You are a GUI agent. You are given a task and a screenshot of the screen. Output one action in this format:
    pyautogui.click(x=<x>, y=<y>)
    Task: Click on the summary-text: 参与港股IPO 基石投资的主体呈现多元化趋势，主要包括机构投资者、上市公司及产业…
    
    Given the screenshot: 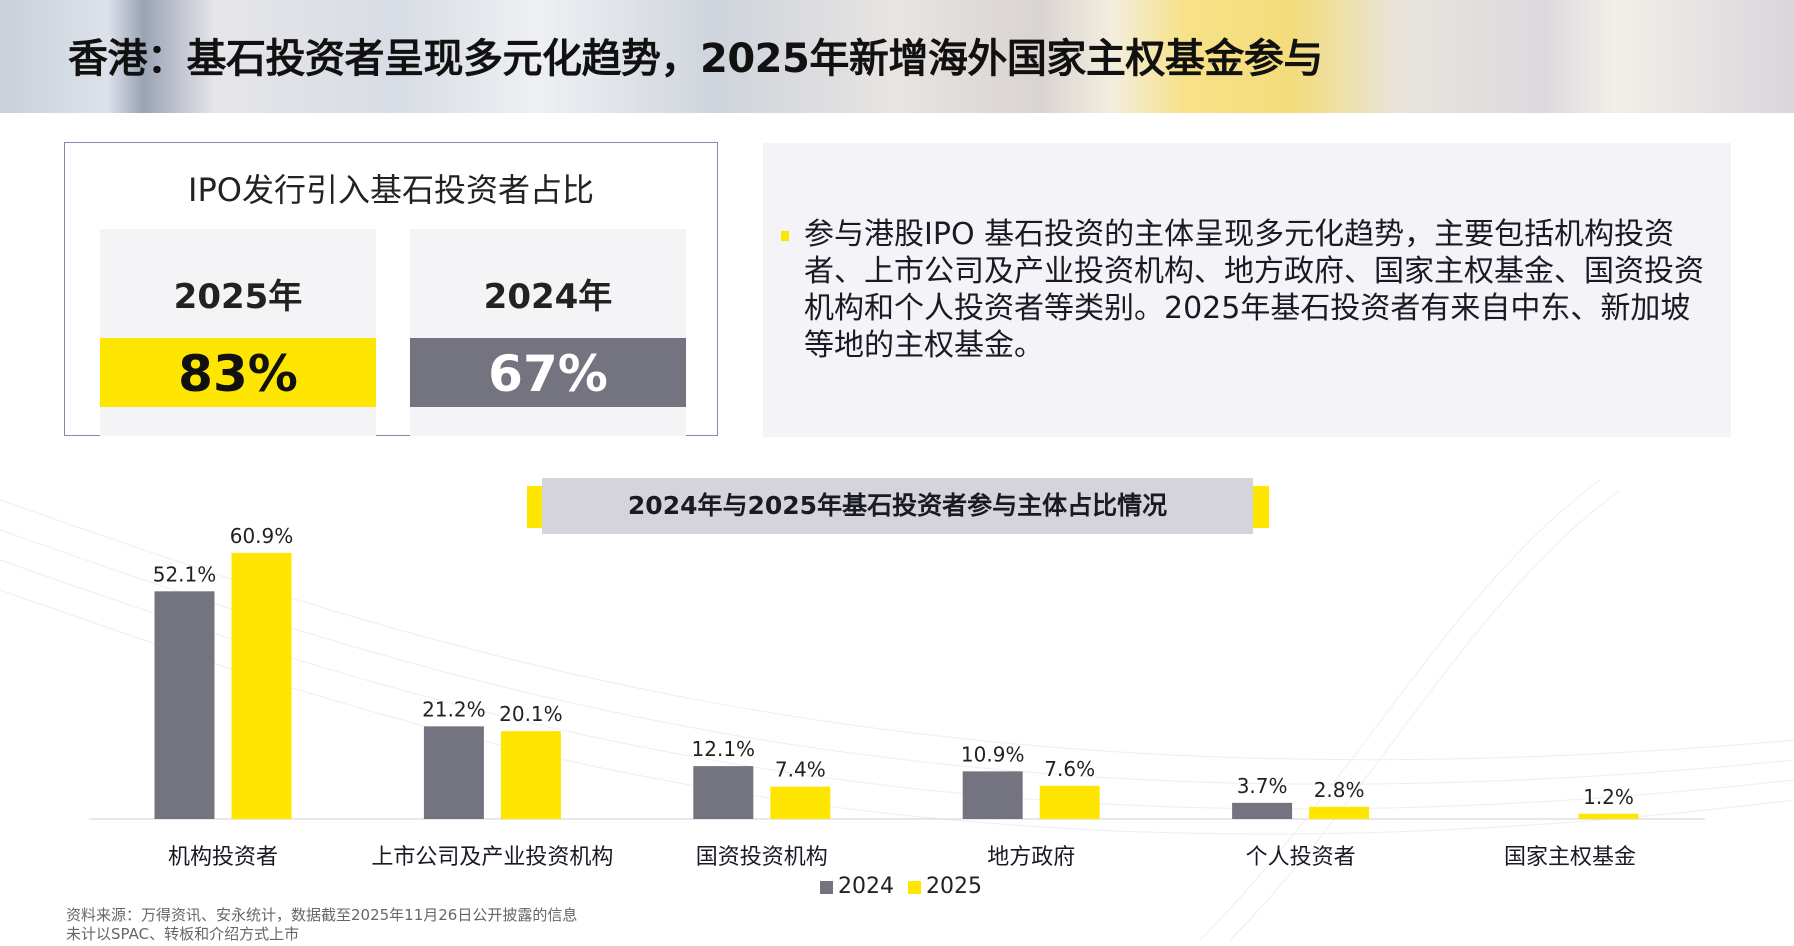 What is the action you would take?
    pyautogui.click(x=1254, y=290)
    